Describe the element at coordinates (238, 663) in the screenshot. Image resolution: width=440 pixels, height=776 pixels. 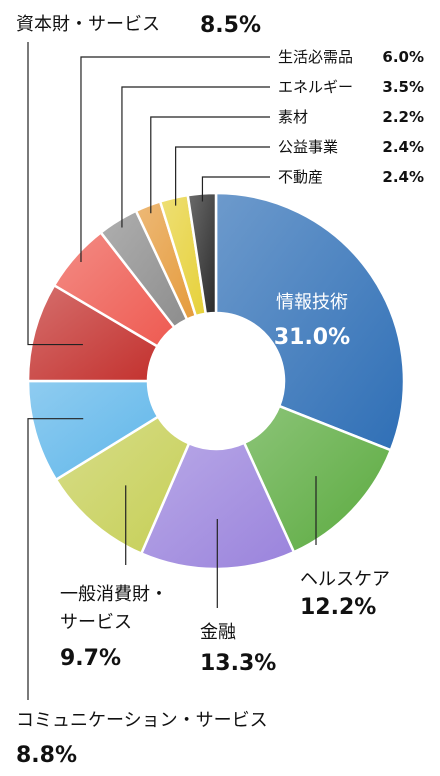
I see `slice-value-finance: 13.3%` at that location.